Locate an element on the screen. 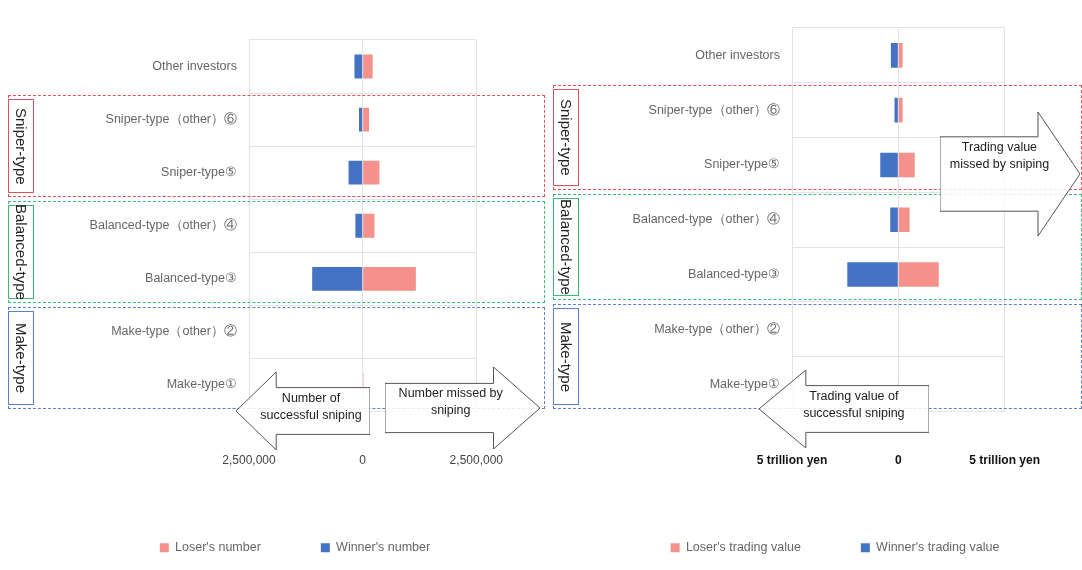 The image size is (1082, 570). annotation: Trading value of successful sniping is located at coordinates (854, 404).